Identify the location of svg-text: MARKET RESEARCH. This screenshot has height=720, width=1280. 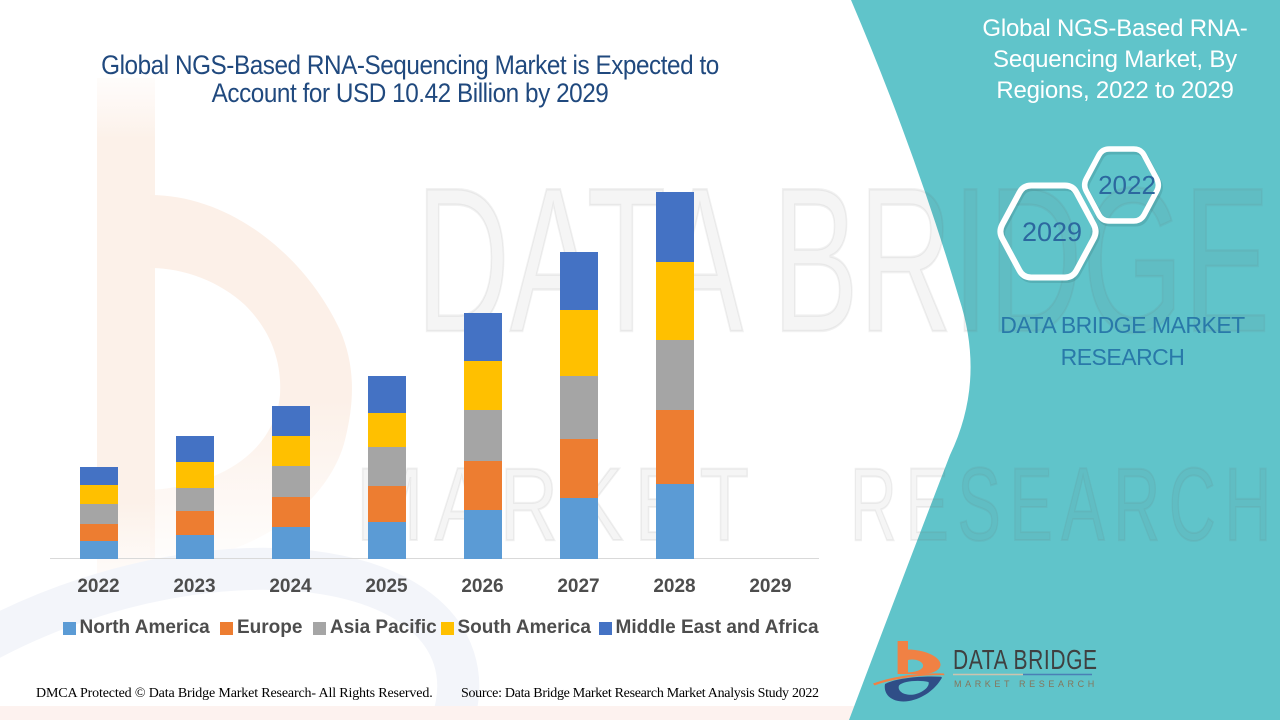
(1026, 684).